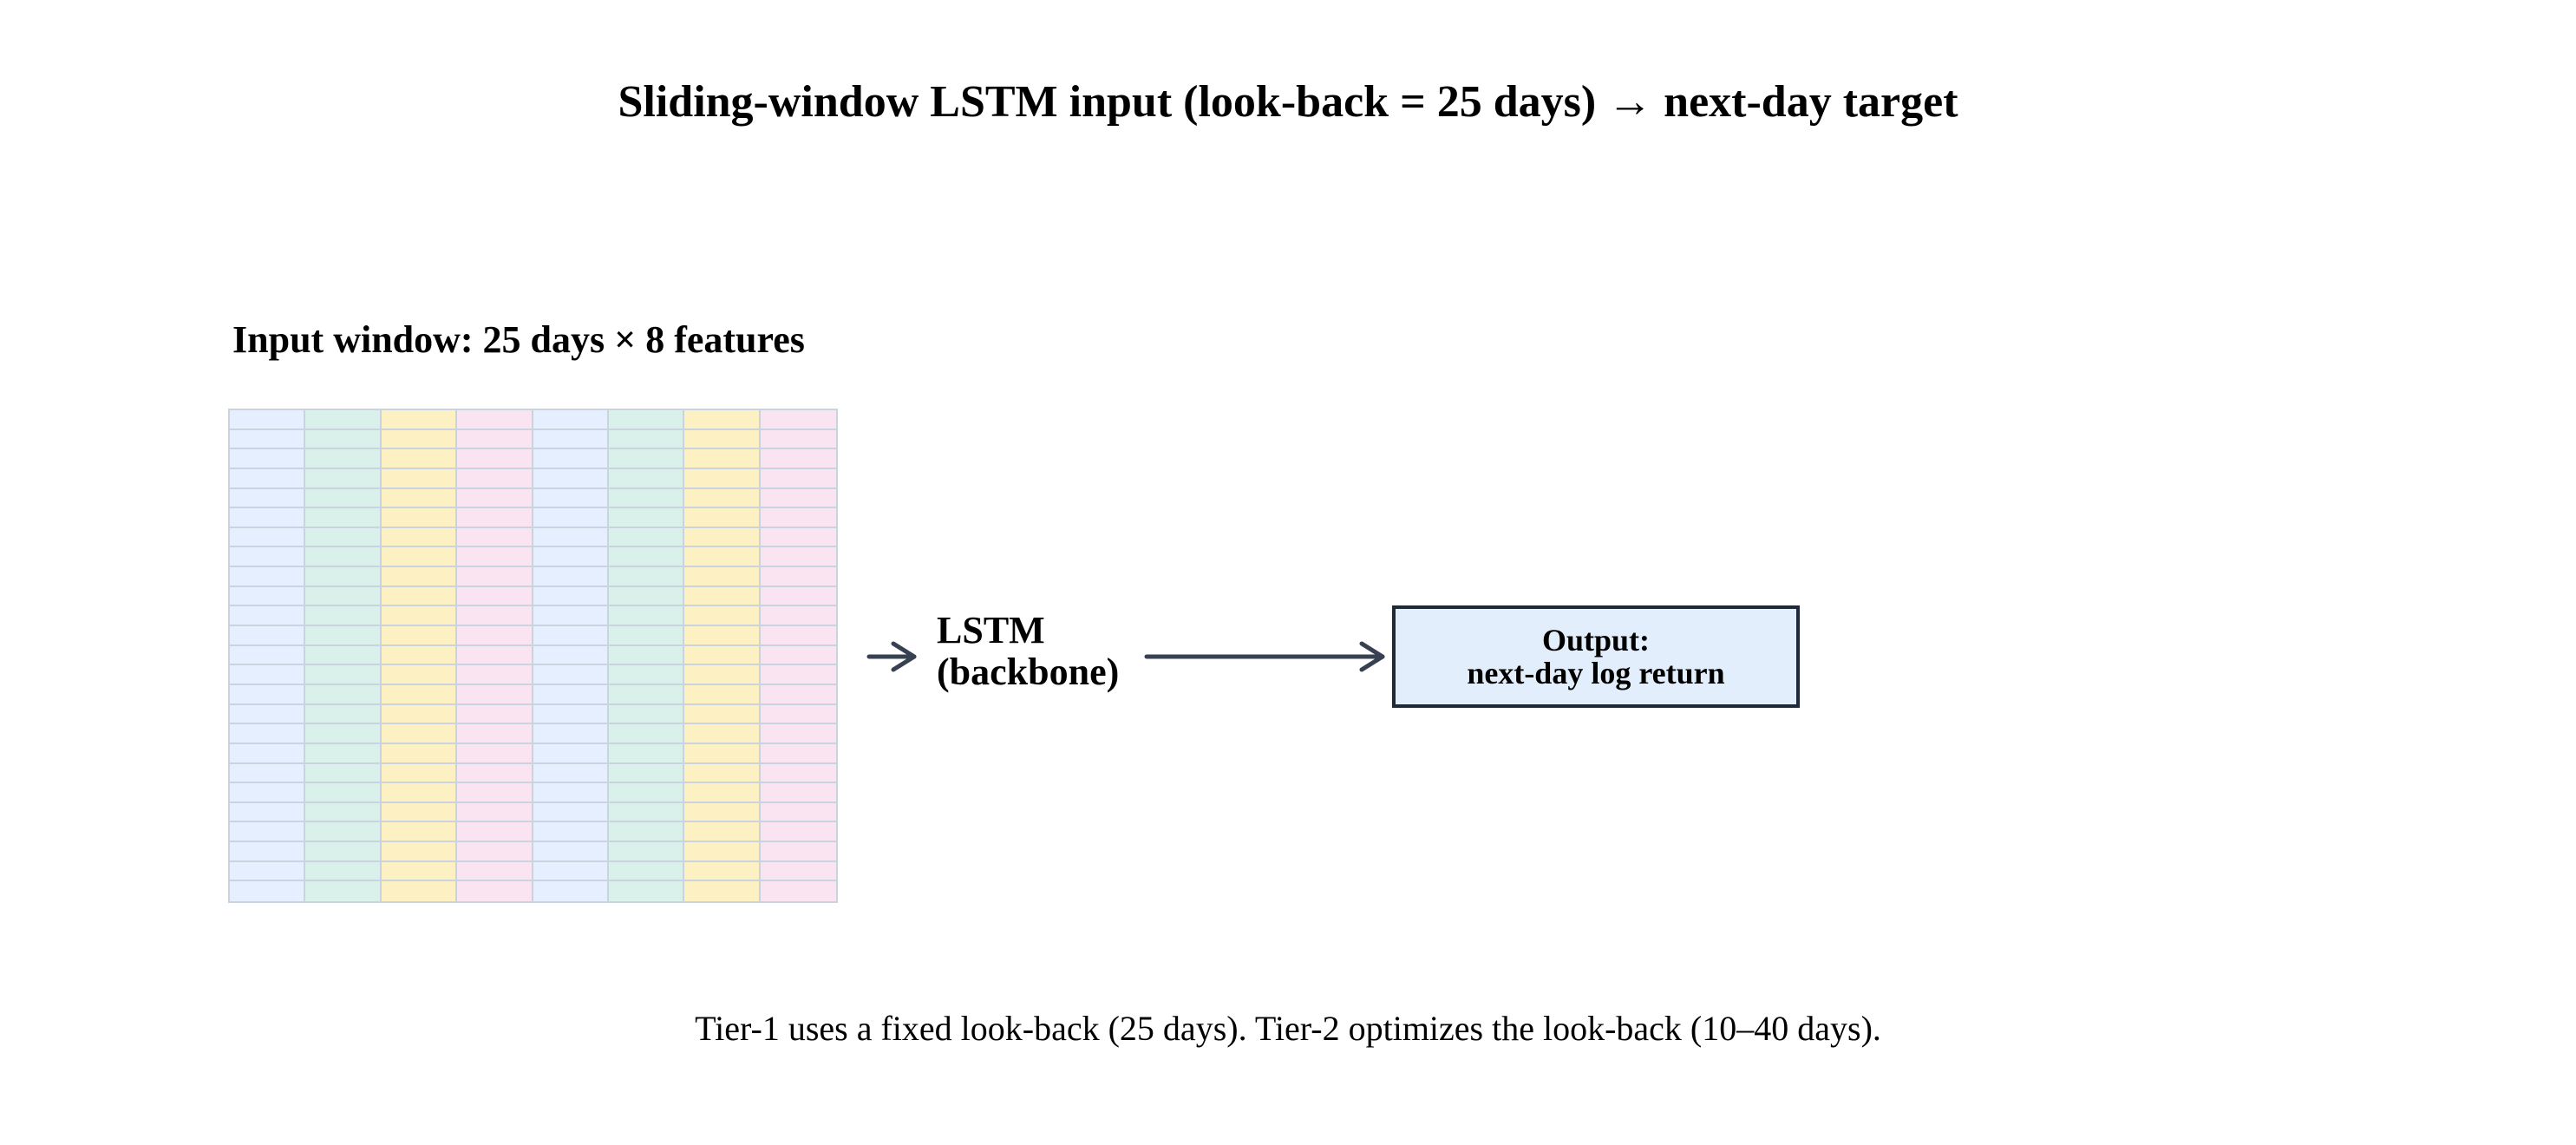 This screenshot has height=1145, width=2576. What do you see at coordinates (518, 339) in the screenshot?
I see `input-window-label: Input window: 25 days × 8 features` at bounding box center [518, 339].